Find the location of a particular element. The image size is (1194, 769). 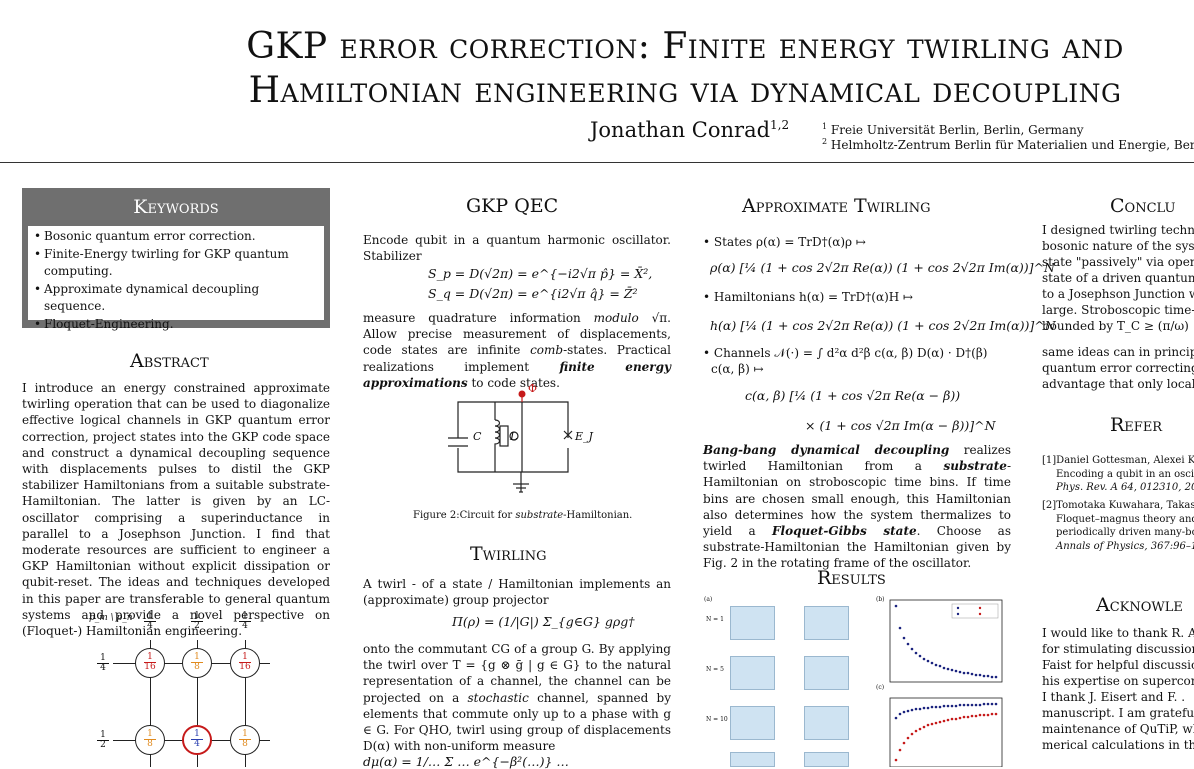

ack-line: Faist for helpful discussion is located at coordinates (1118, 665).